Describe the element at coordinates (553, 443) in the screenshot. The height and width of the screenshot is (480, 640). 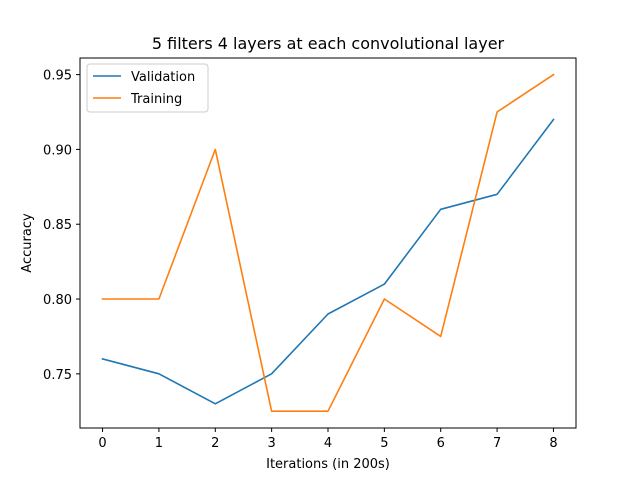
I see `x-tick-label: 8` at that location.